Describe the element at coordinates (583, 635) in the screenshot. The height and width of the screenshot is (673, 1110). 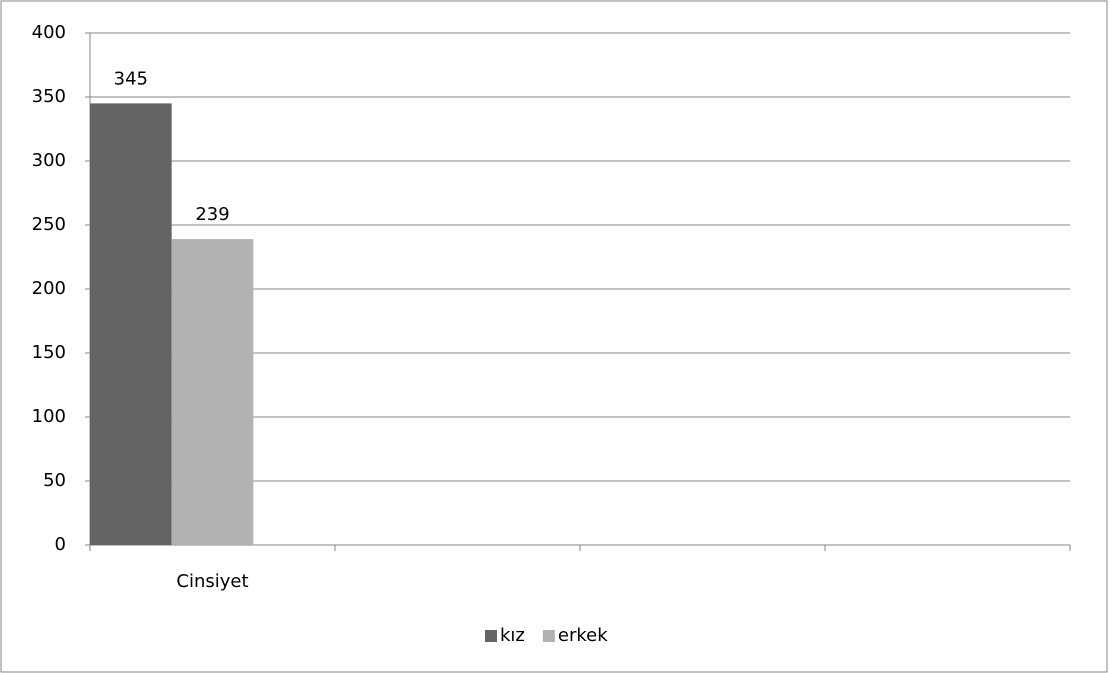
I see `legend-label: erkek` at that location.